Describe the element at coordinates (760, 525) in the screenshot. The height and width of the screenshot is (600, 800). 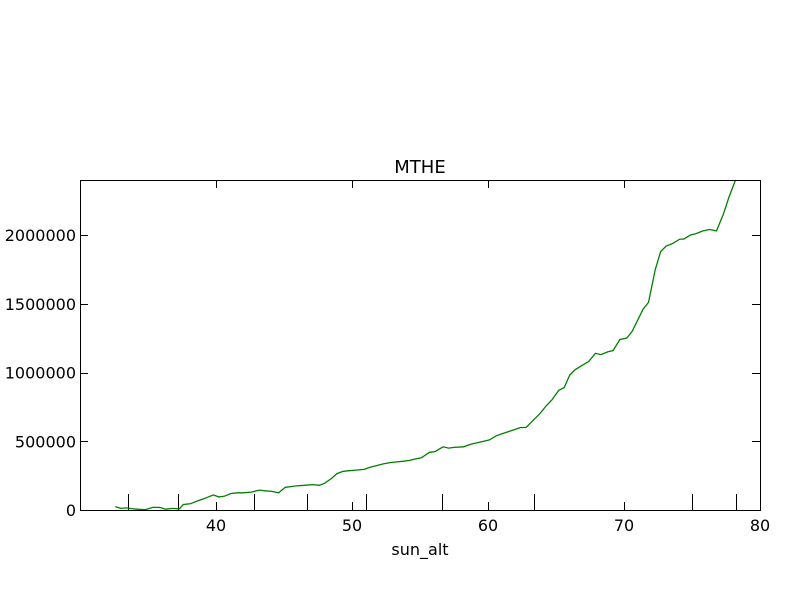
I see `x-tick-label: 80` at that location.